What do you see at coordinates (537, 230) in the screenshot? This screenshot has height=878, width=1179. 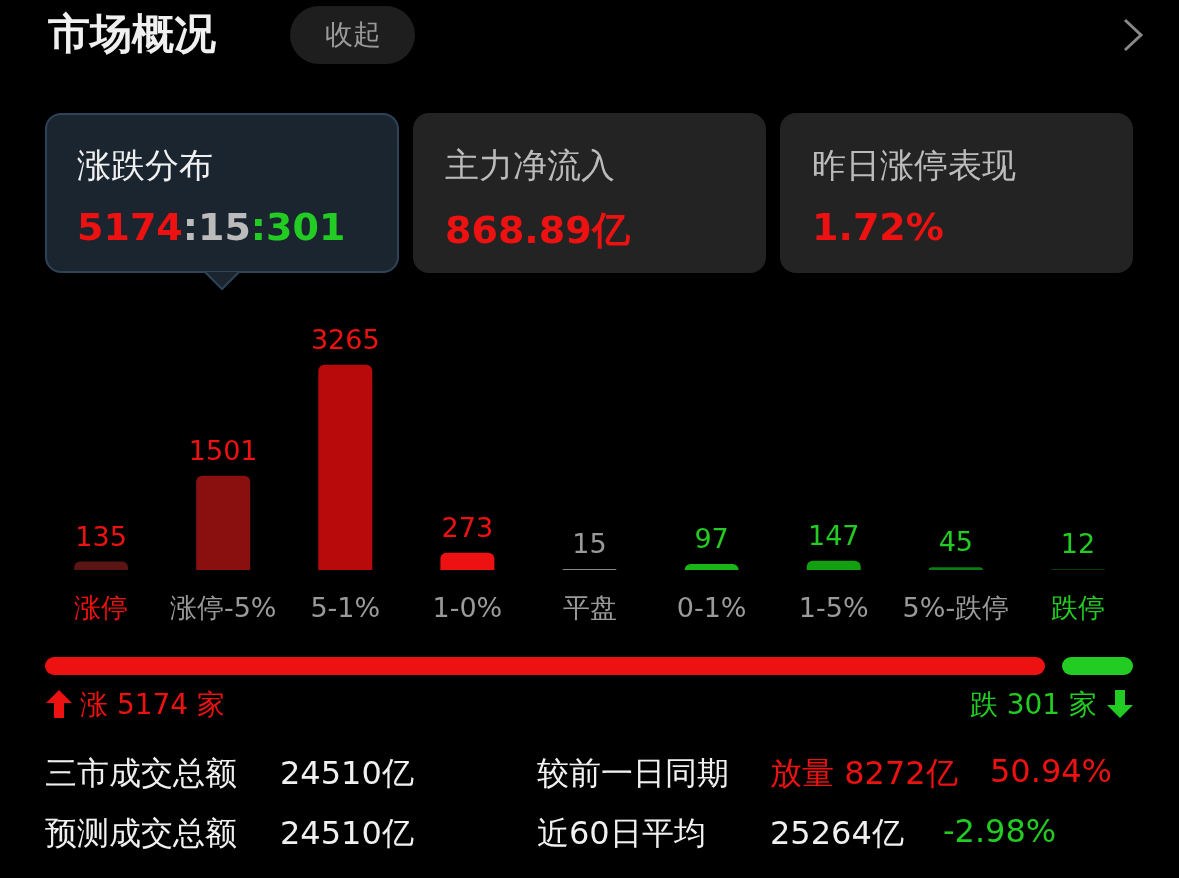 I see `text: 868.89亿` at bounding box center [537, 230].